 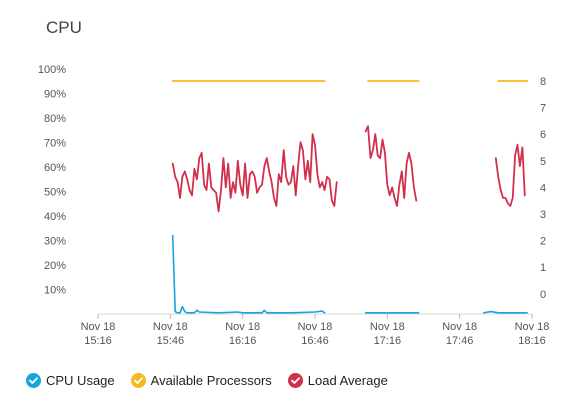 I want to click on y-left-tick-label: 70%, so click(x=55, y=144).